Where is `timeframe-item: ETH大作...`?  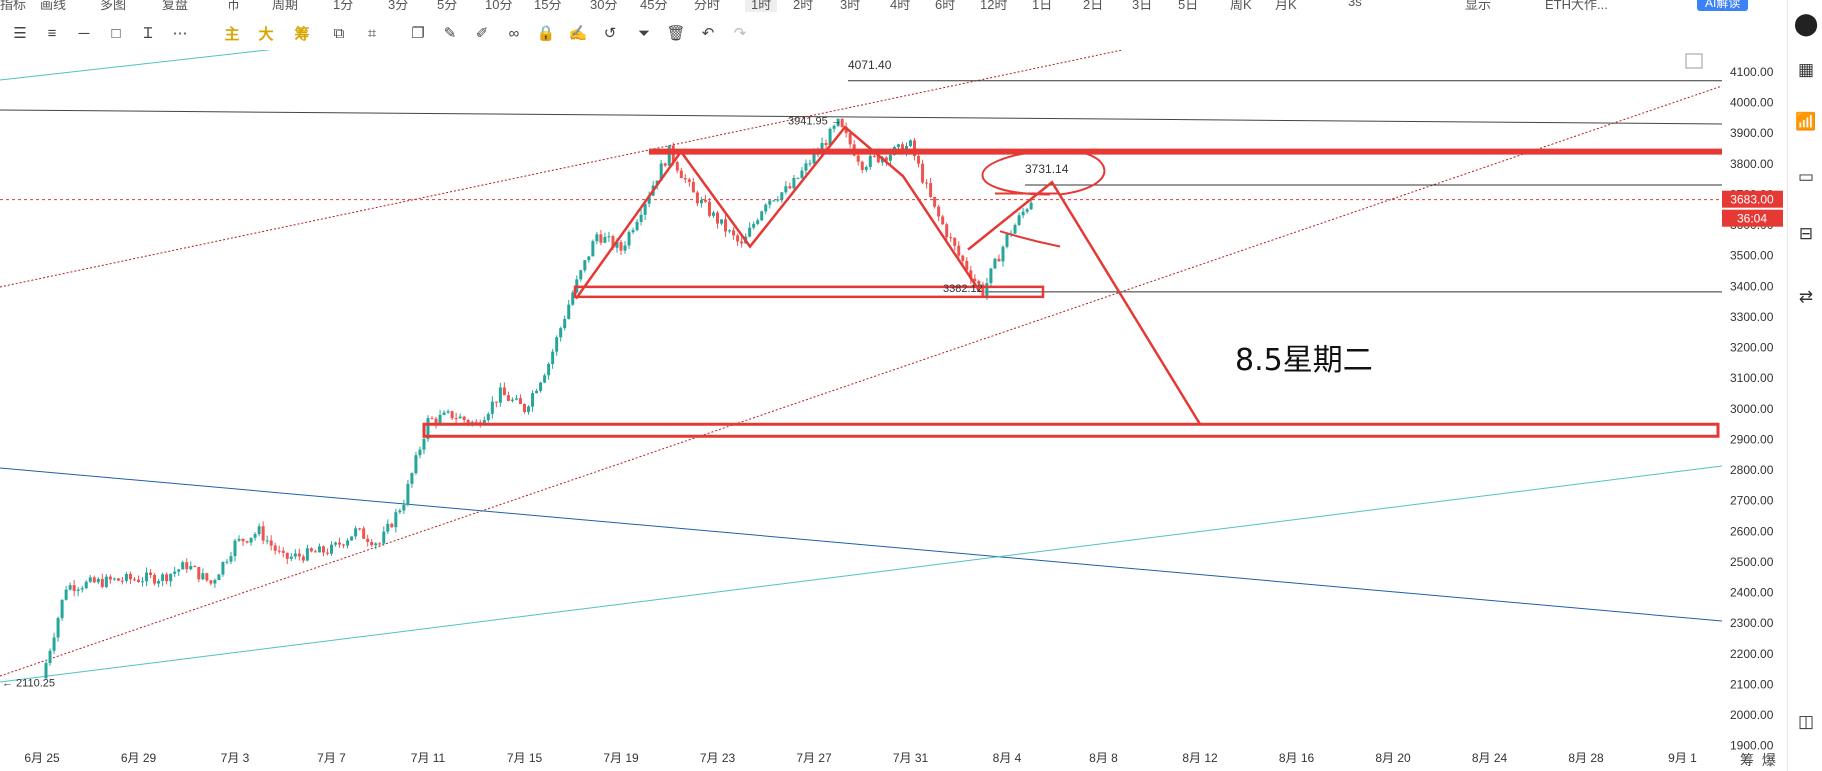 timeframe-item: ETH大作... is located at coordinates (1576, 6).